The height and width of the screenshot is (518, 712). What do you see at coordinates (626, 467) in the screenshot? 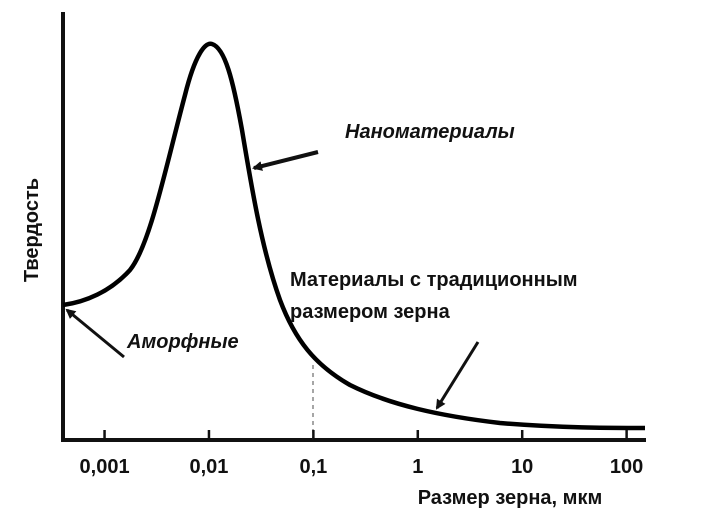
I see `x-tick-label: 100` at bounding box center [626, 467].